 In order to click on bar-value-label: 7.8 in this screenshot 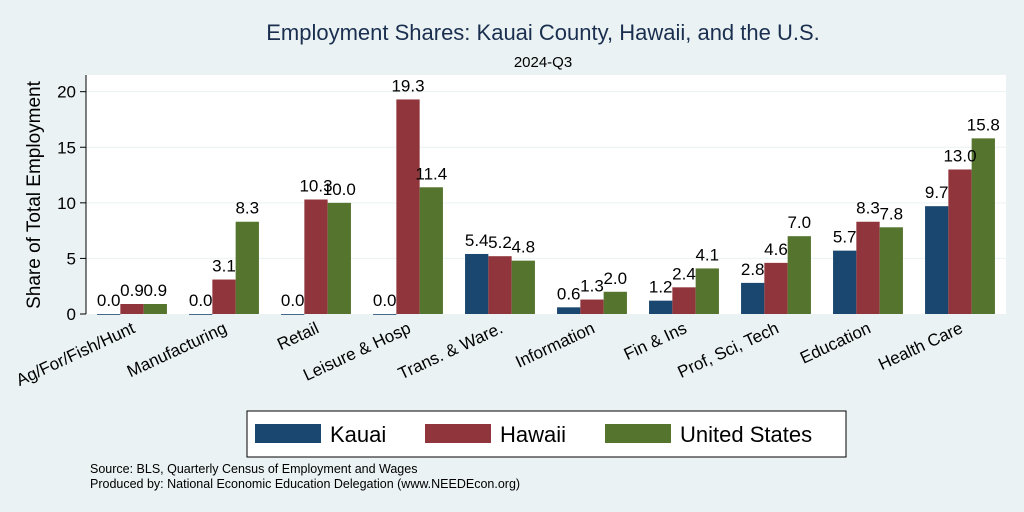, I will do `click(891, 213)`.